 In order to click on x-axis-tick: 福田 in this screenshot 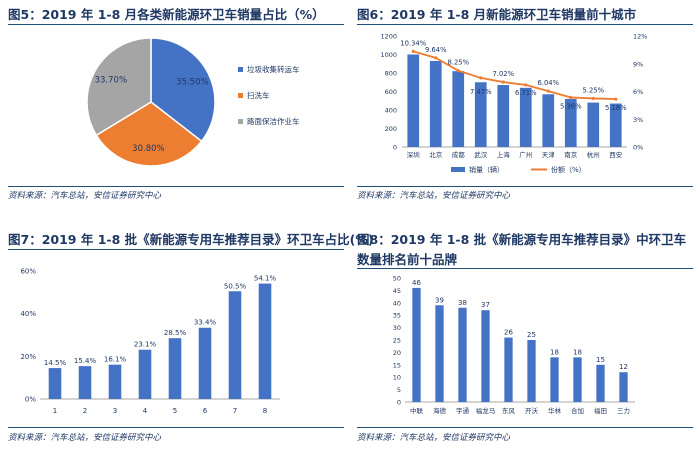, I will do `click(600, 410)`.